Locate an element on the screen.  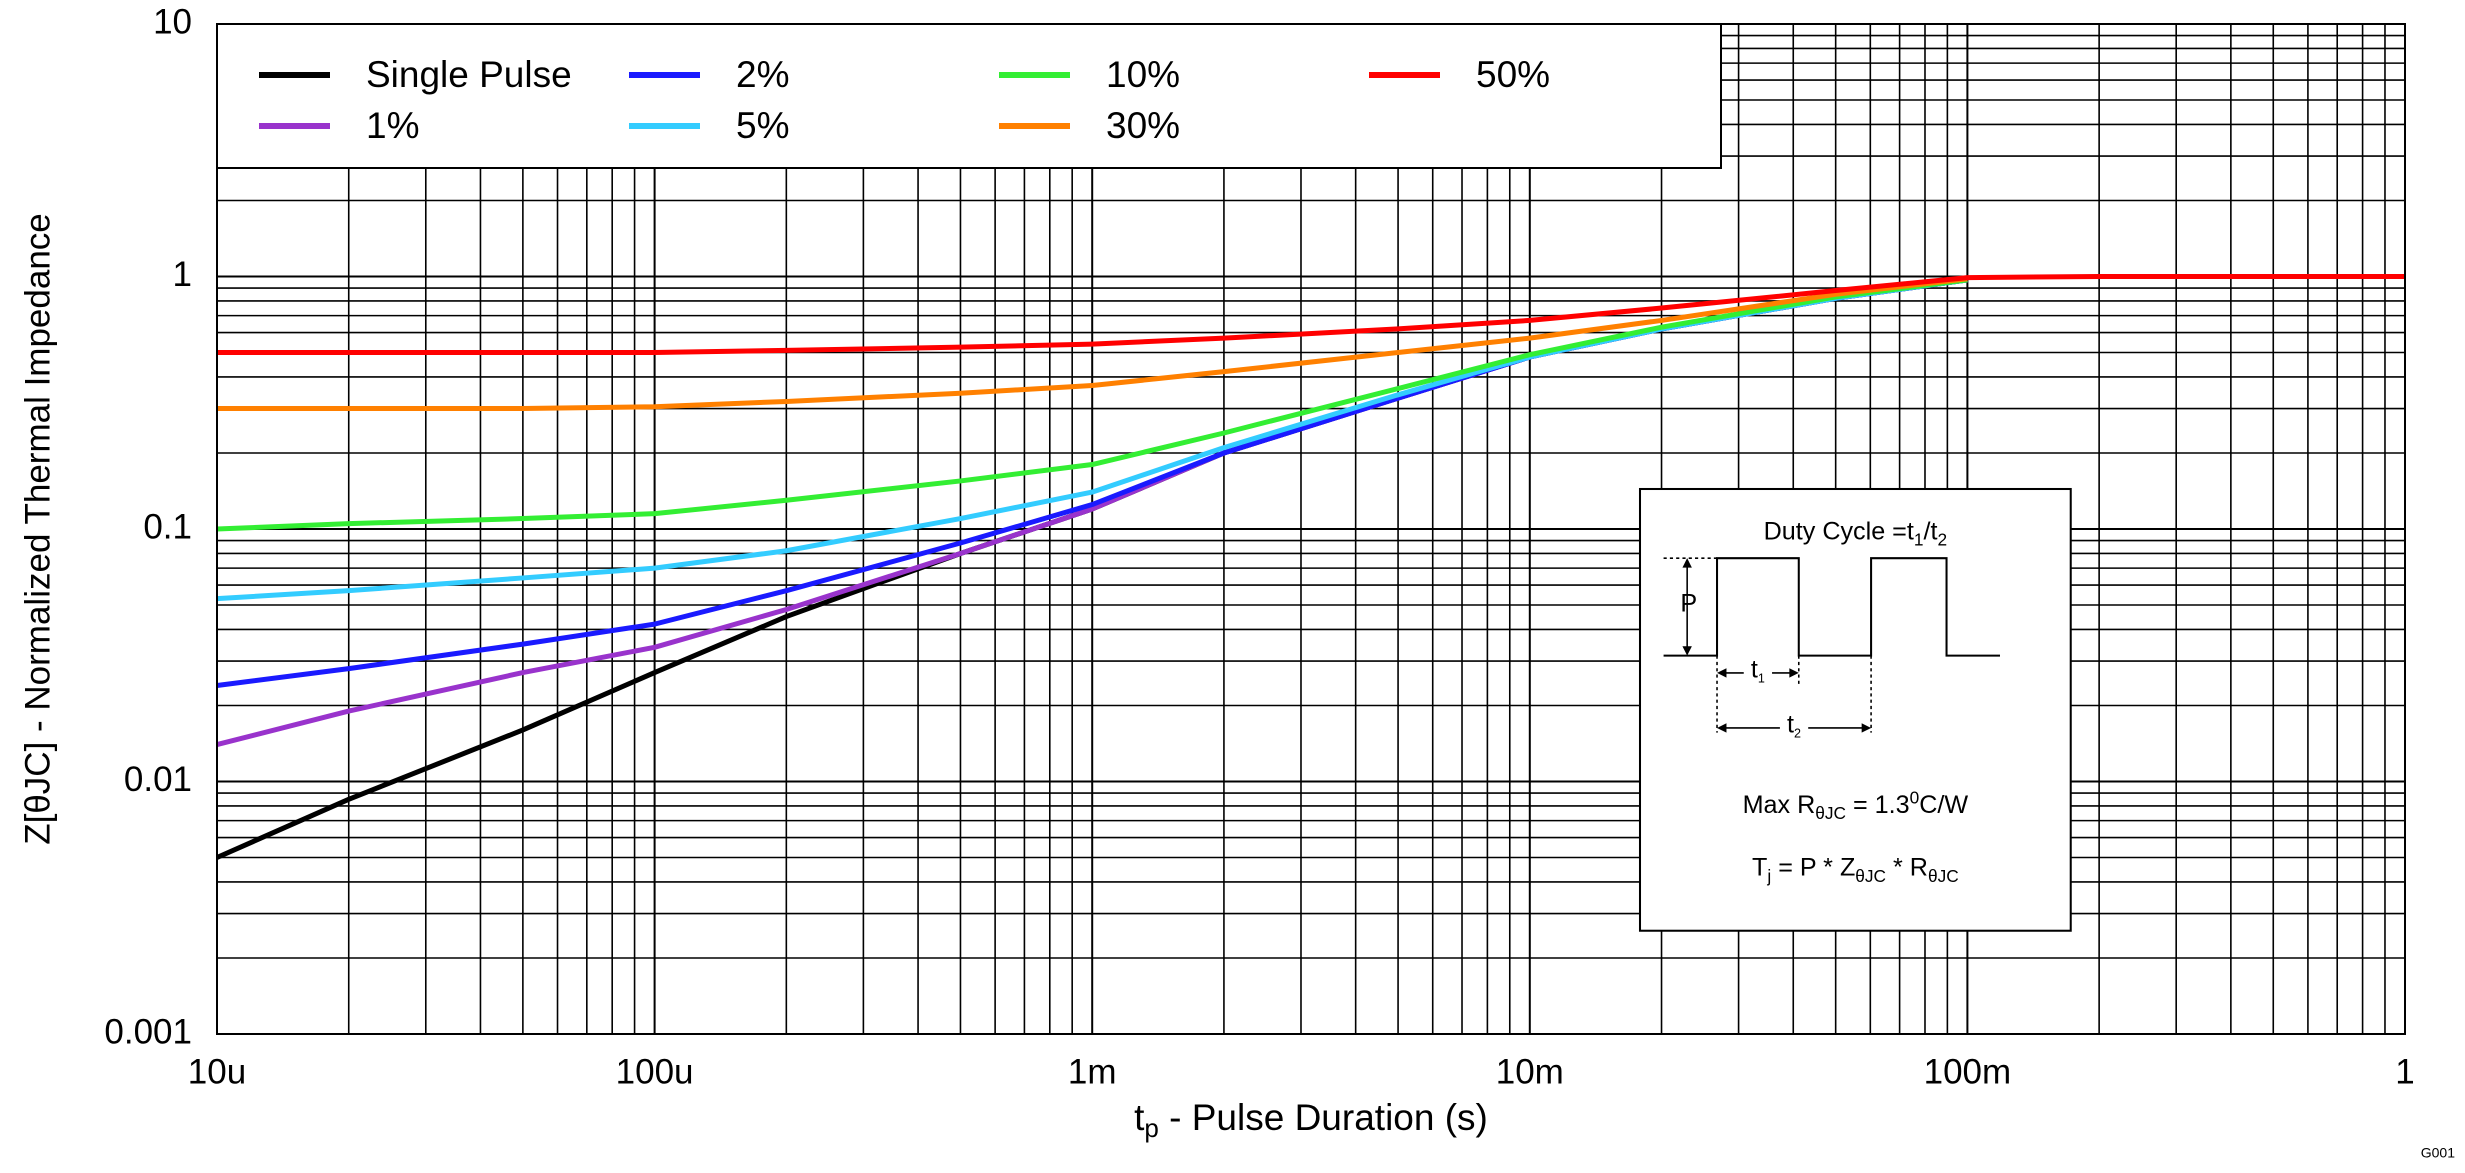
legend-label: 30% is located at coordinates (1143, 125).